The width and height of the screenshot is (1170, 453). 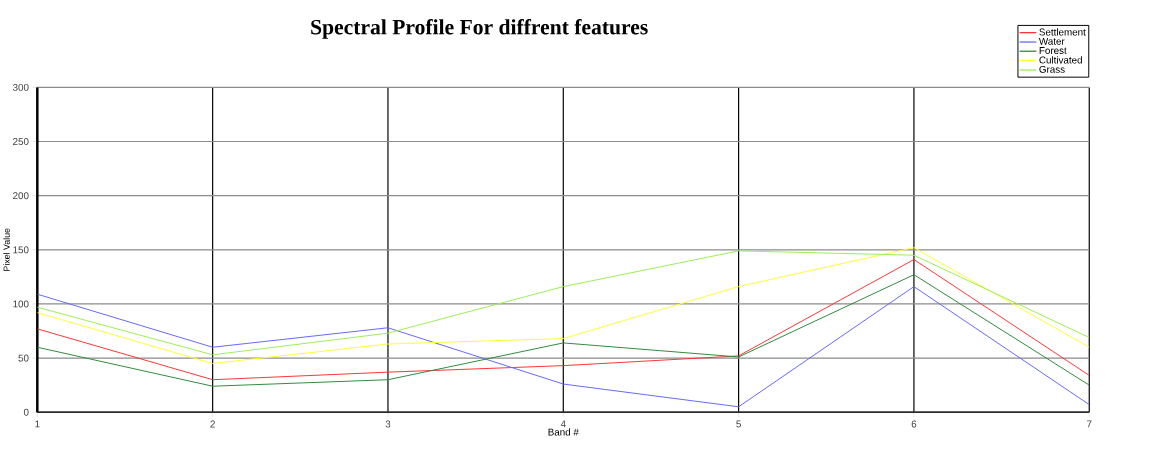 What do you see at coordinates (23, 358) in the screenshot?
I see `y-tick-label: 50` at bounding box center [23, 358].